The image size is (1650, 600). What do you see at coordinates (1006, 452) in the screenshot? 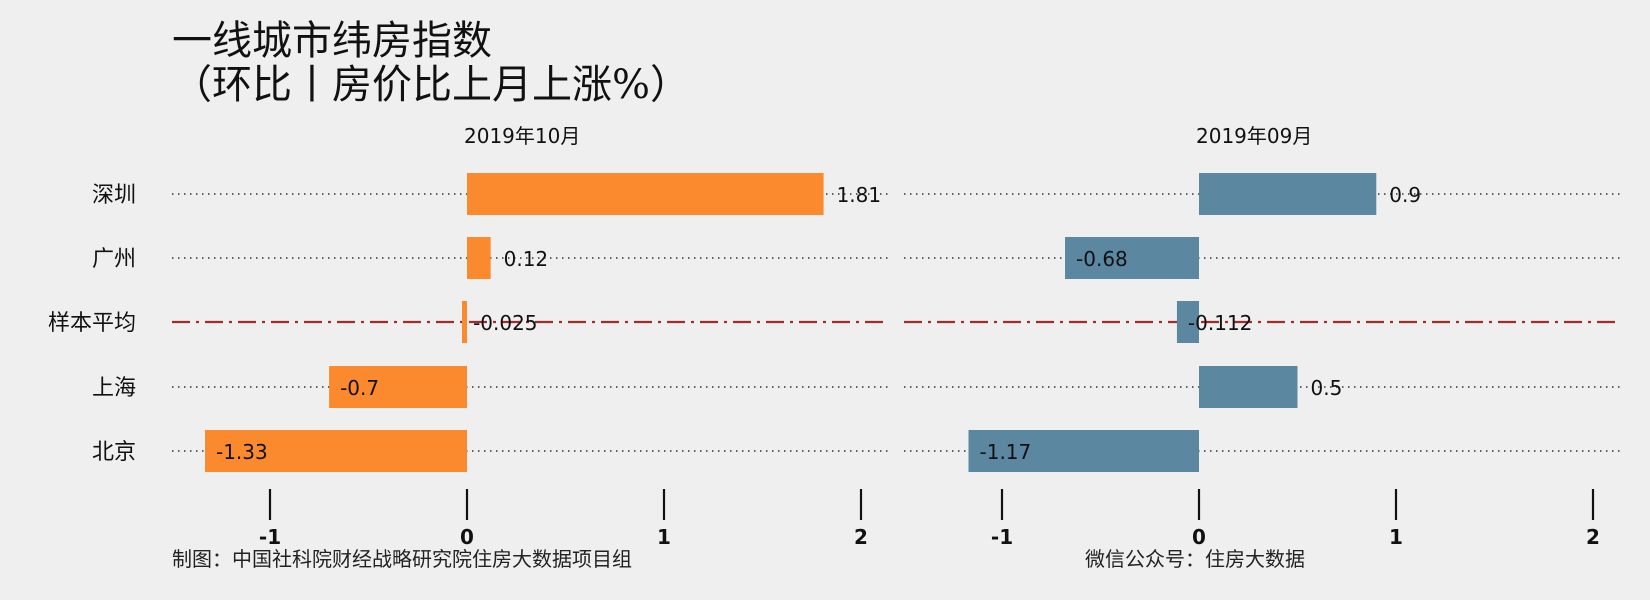
I see `value-label-1-4: -1.17` at bounding box center [1006, 452].